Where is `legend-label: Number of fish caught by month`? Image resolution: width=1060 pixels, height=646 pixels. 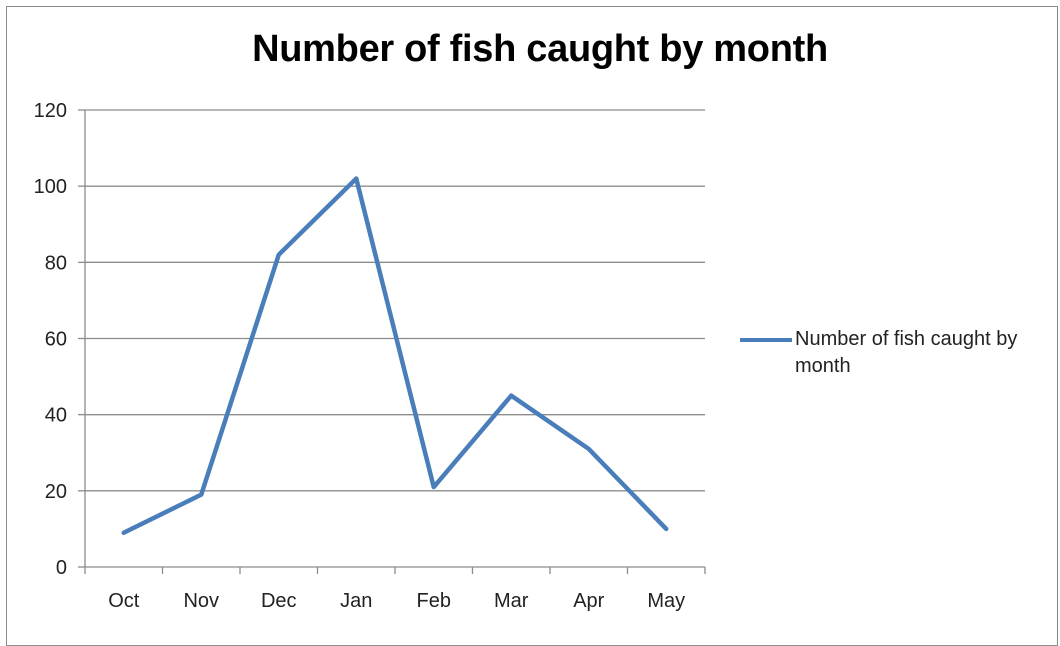 legend-label: Number of fish caught by month is located at coordinates (925, 353).